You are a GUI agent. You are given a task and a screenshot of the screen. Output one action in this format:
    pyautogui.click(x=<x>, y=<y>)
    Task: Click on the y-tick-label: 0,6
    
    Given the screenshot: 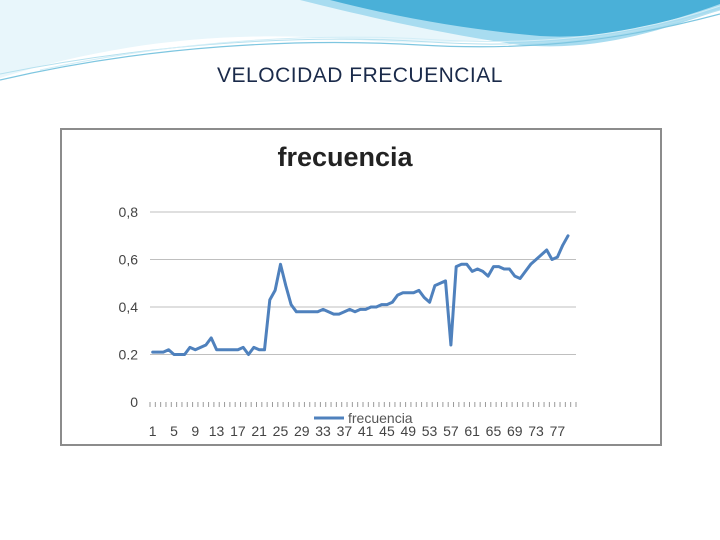 What is the action you would take?
    pyautogui.click(x=129, y=260)
    